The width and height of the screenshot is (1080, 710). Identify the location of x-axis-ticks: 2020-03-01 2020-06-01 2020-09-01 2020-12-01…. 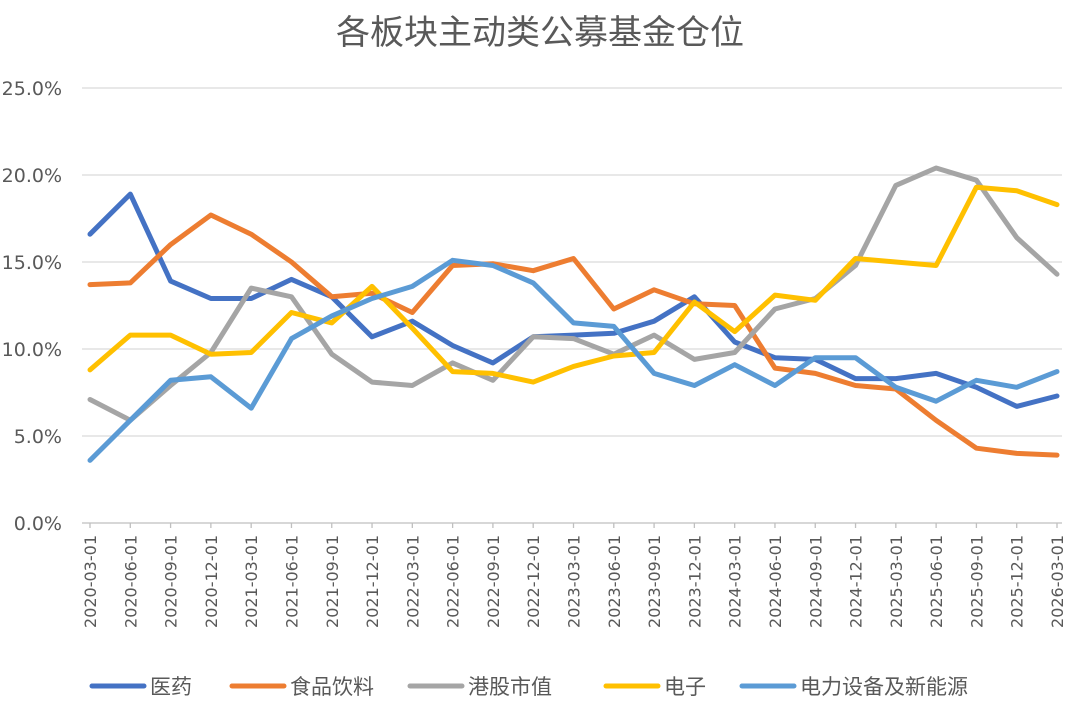
(574, 575).